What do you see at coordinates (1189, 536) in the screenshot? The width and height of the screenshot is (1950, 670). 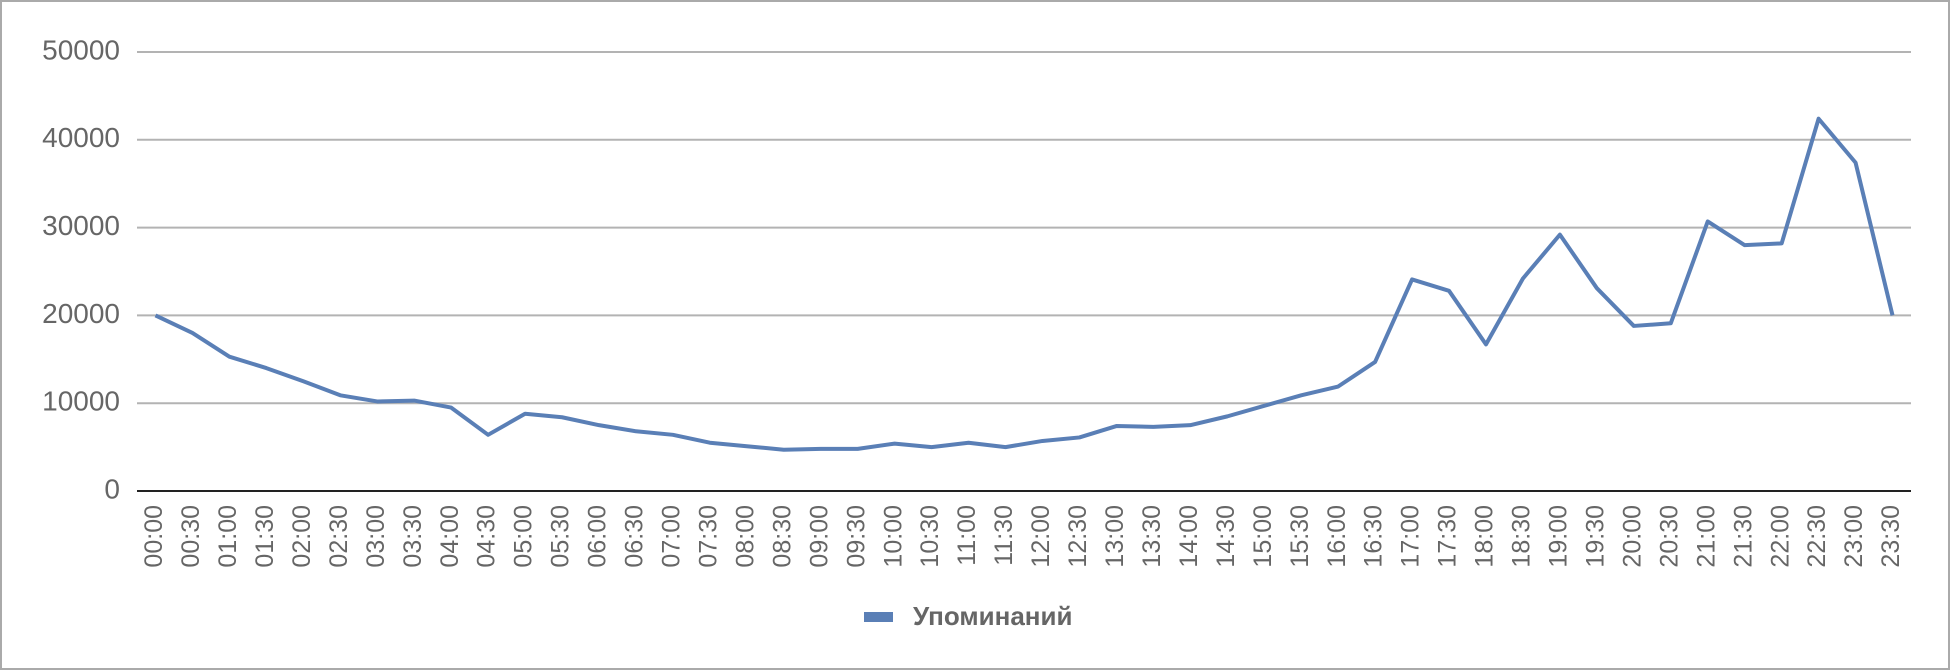 I see `x-tick-label: 14:00` at bounding box center [1189, 536].